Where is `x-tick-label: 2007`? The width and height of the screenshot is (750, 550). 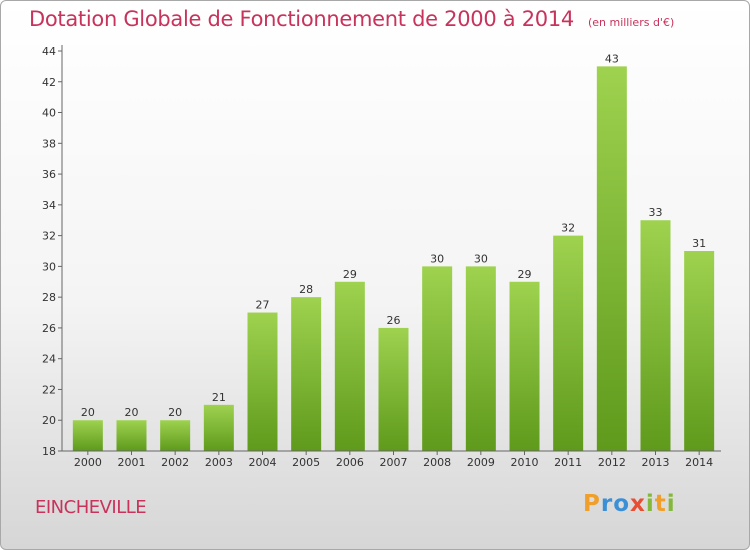 x-tick-label: 2007 is located at coordinates (394, 462).